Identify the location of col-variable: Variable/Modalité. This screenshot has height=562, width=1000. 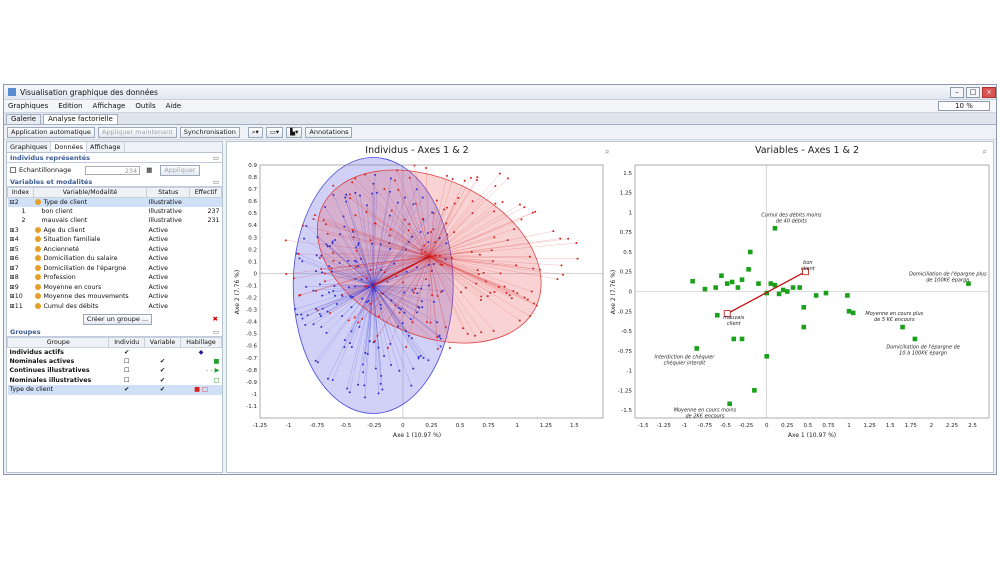
(90, 192).